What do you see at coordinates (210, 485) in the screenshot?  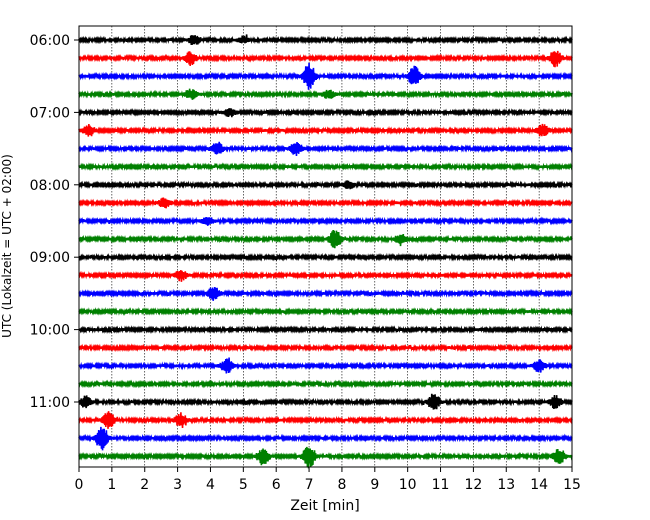 I see `x-tick-label: 4` at bounding box center [210, 485].